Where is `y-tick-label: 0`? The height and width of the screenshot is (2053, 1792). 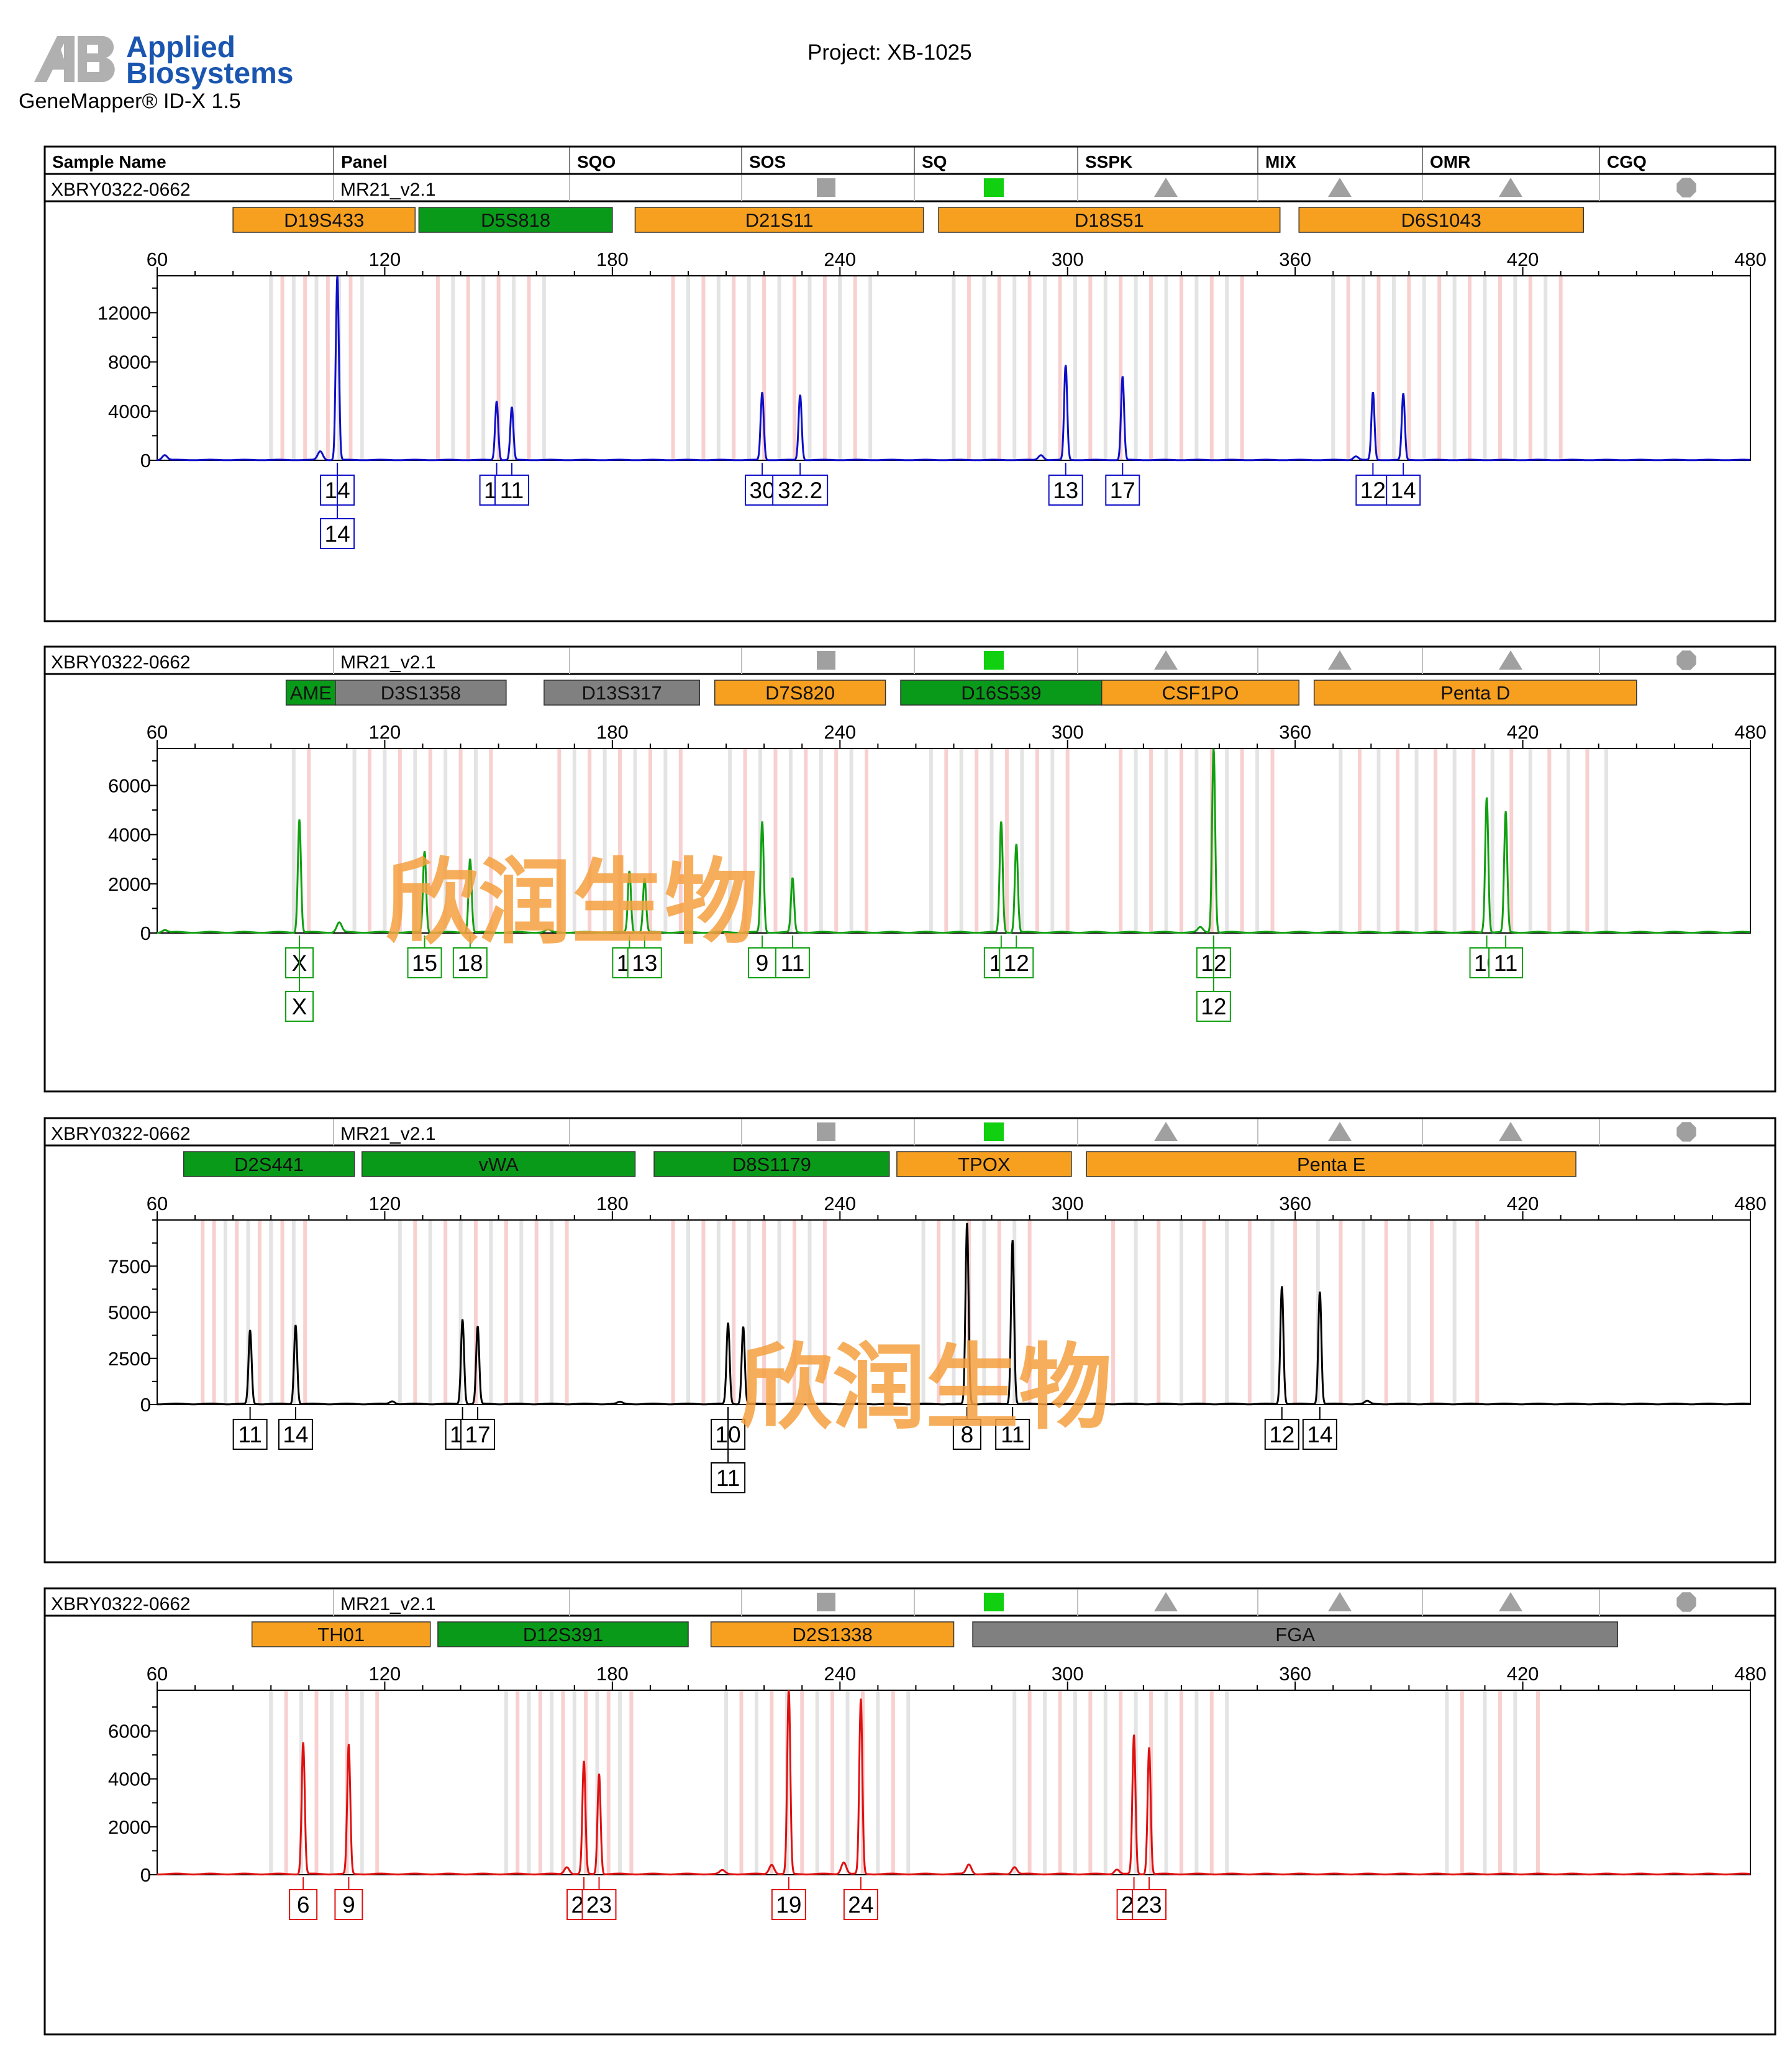 y-tick-label: 0 is located at coordinates (145, 933).